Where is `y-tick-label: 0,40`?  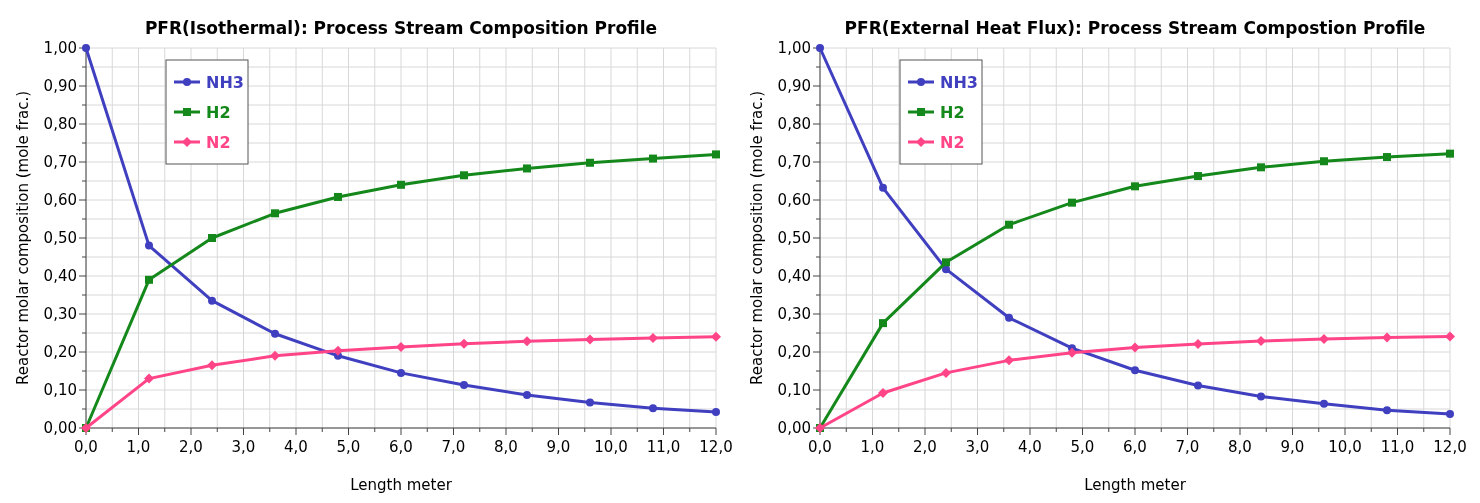 y-tick-label: 0,40 is located at coordinates (60, 276).